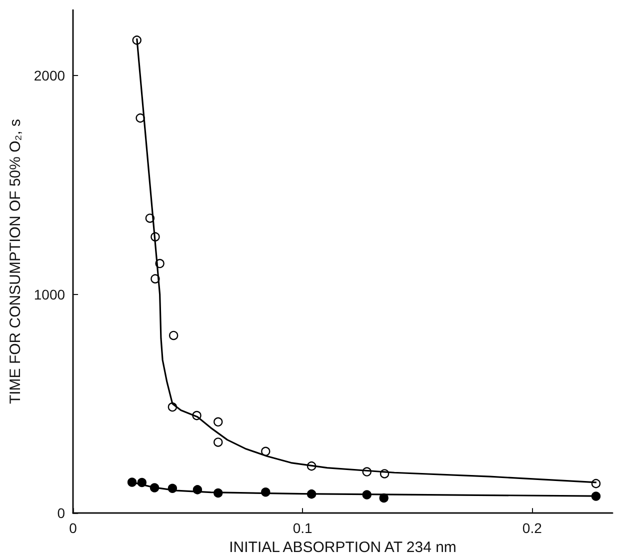 The image size is (618, 560). What do you see at coordinates (50, 76) in the screenshot?
I see `y-tick-label: 2000` at bounding box center [50, 76].